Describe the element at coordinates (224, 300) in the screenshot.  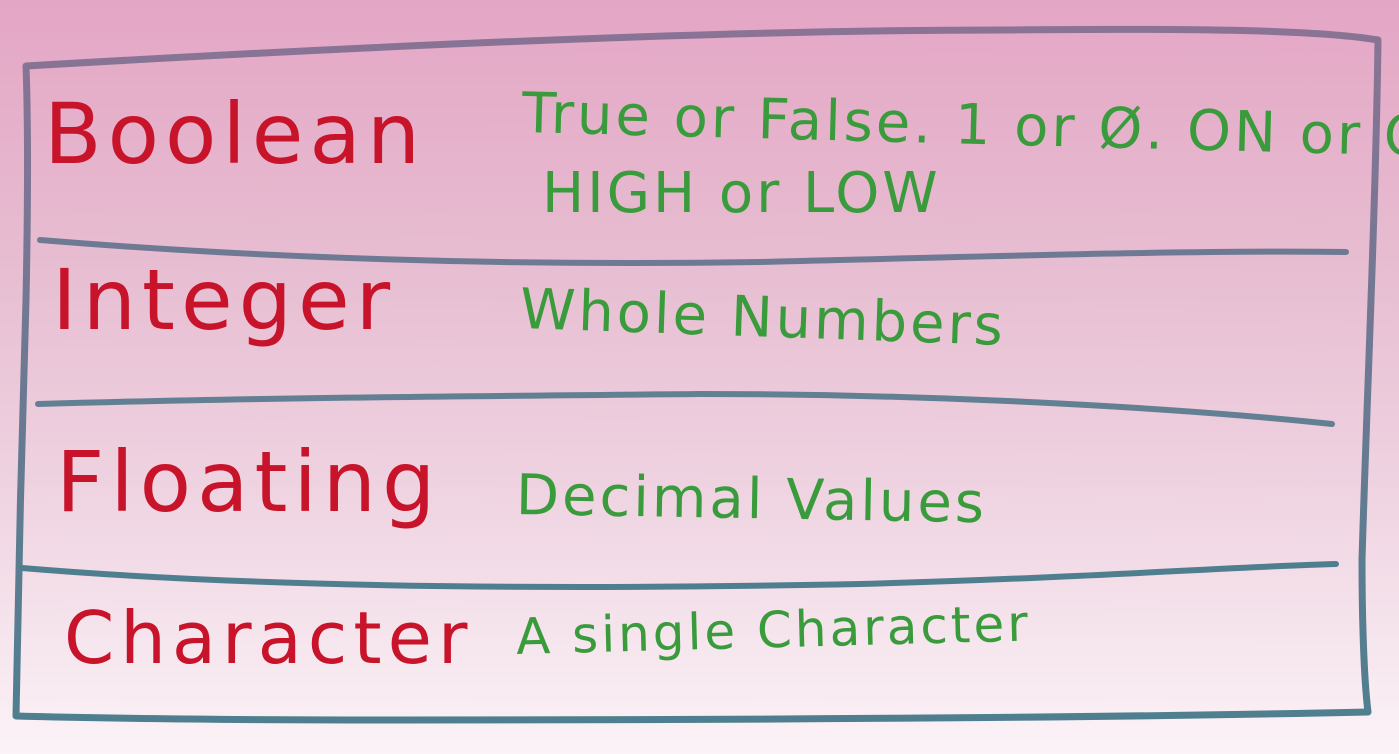
I see `type-name-integer: Integer` at that location.